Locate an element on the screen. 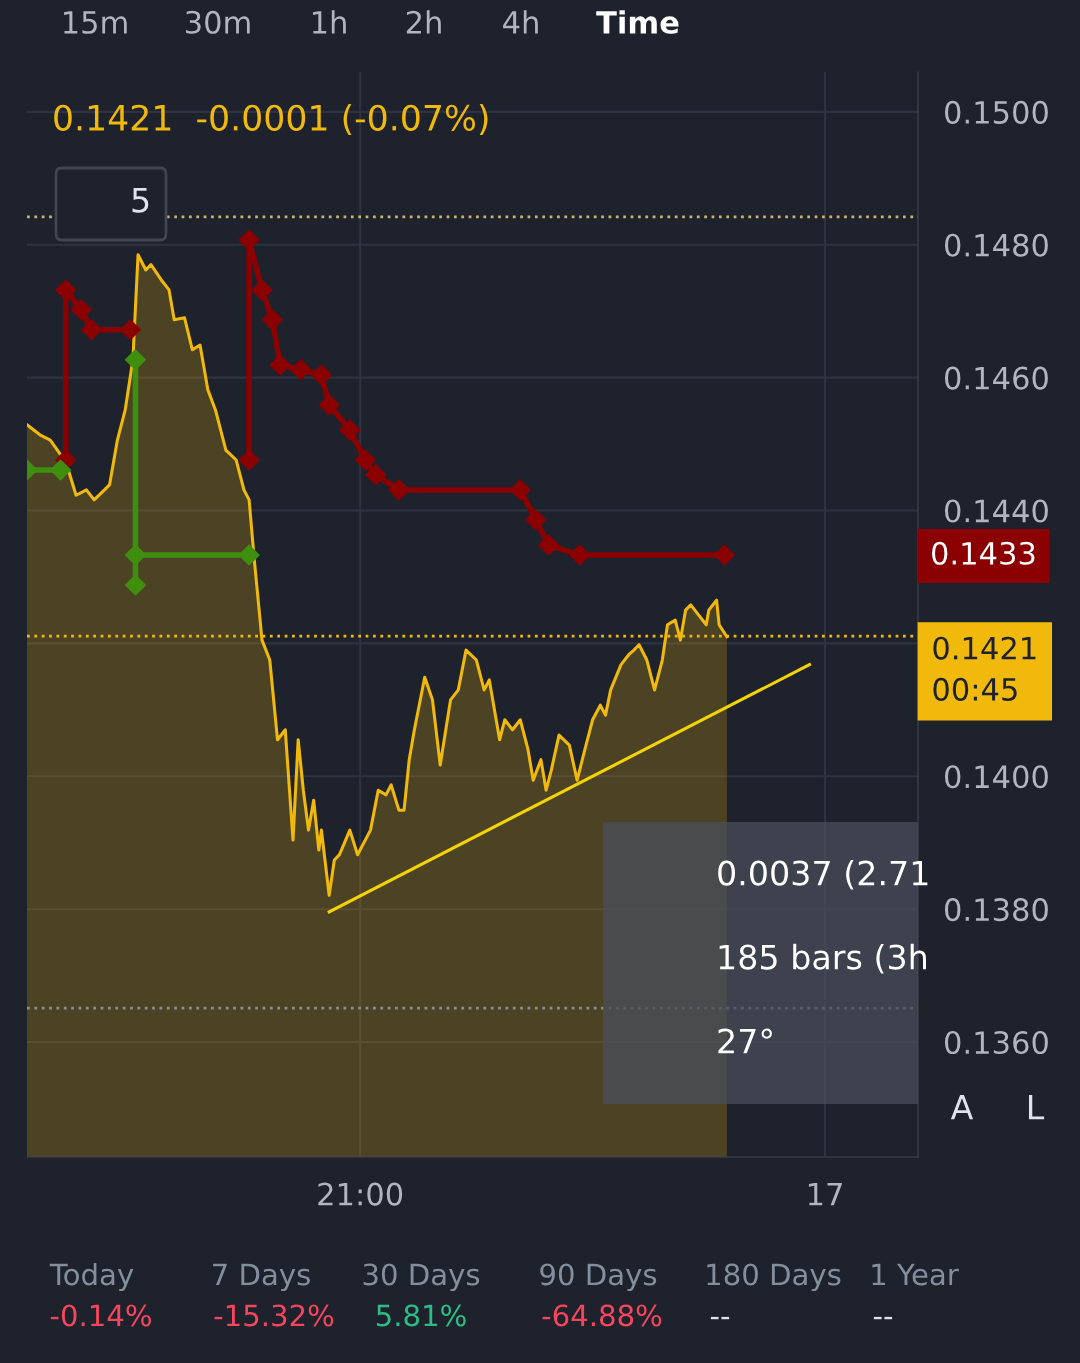 This screenshot has height=1363, width=1080. annotation: 5 is located at coordinates (140, 200).